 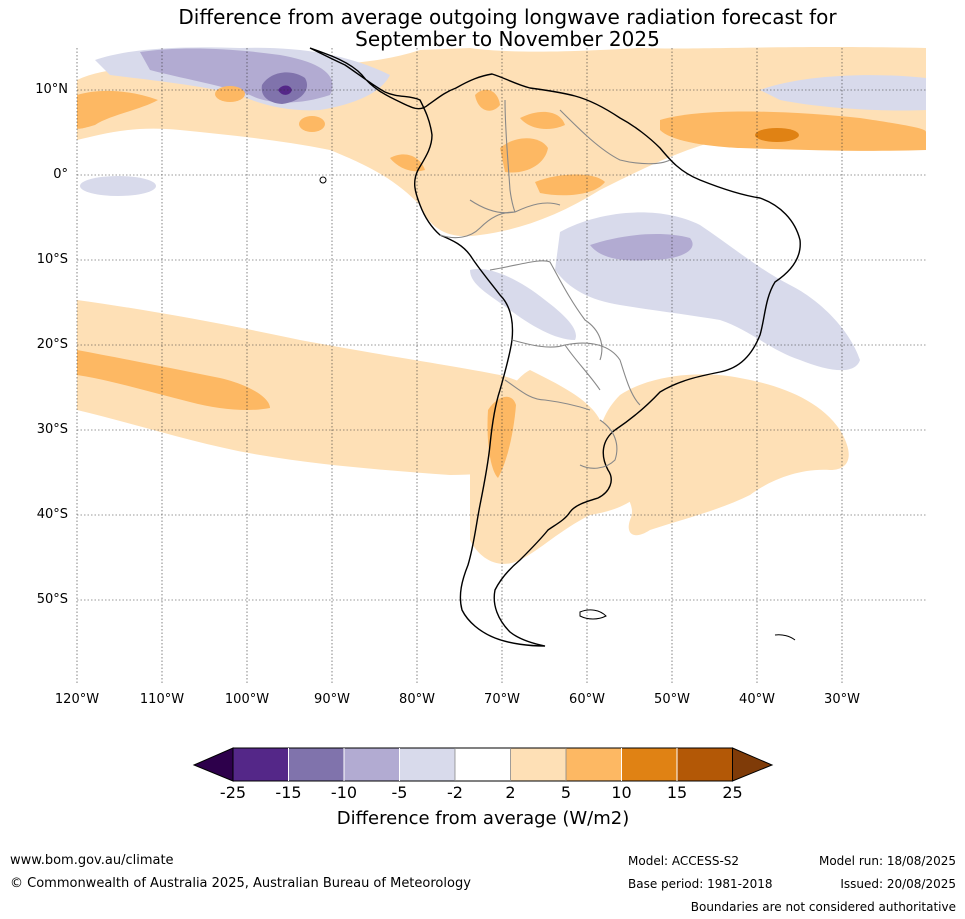 What do you see at coordinates (52, 599) in the screenshot?
I see `lat-label-50s: 50°S` at bounding box center [52, 599].